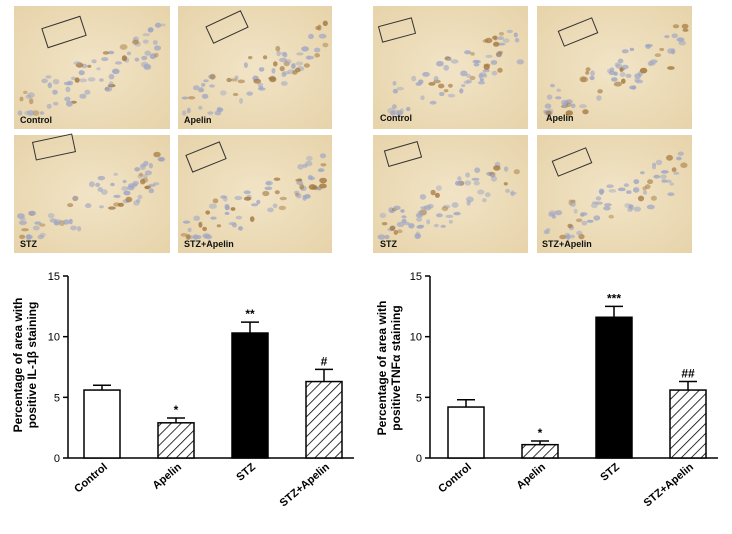  What do you see at coordinates (176, 410) in the screenshot?
I see `significance-label: *` at bounding box center [176, 410].